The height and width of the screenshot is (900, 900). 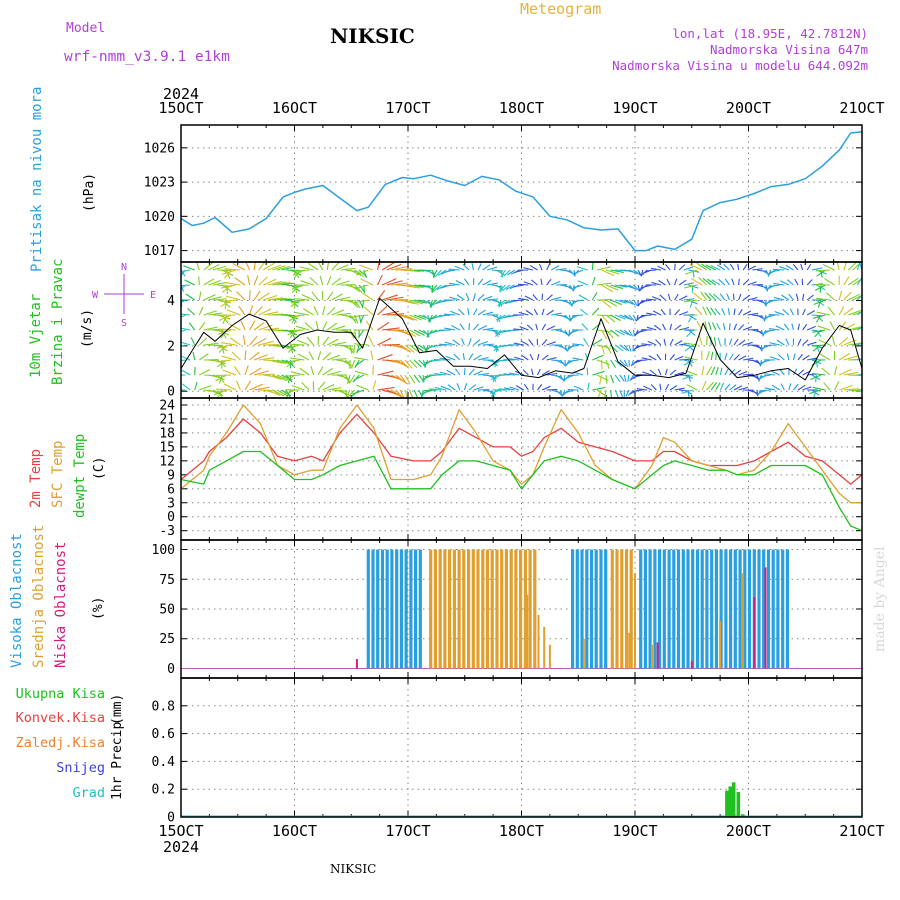 I want to click on y-tick-label: -3, so click(x=167, y=531).